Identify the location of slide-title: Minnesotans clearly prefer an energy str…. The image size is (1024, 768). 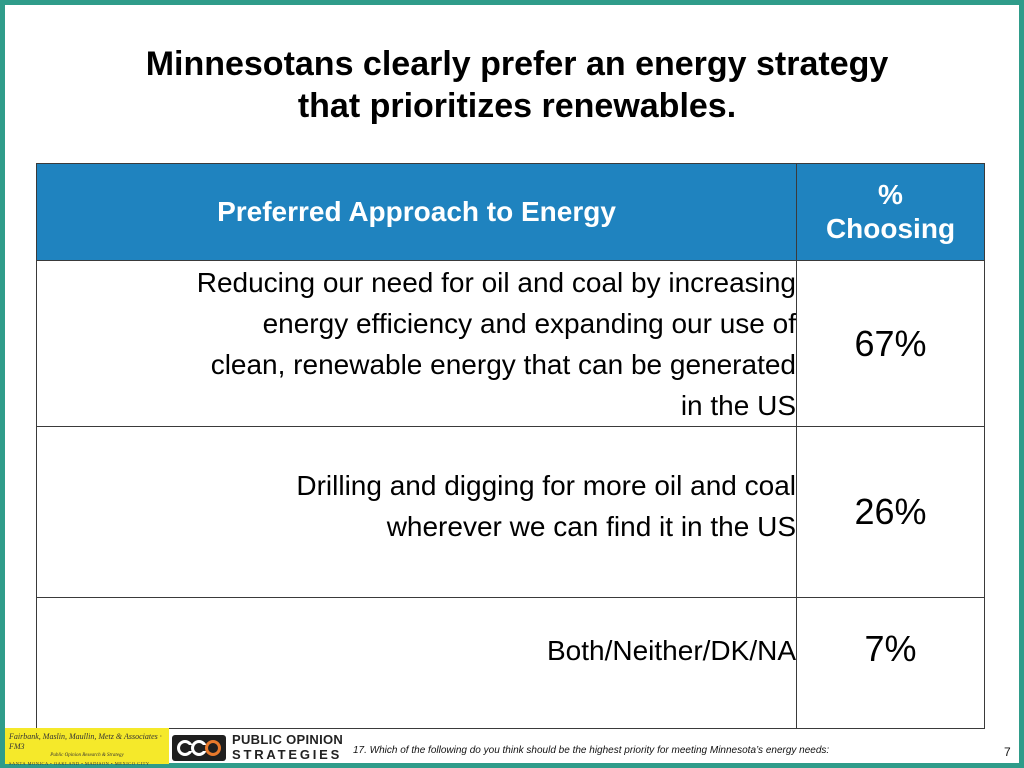
(517, 85).